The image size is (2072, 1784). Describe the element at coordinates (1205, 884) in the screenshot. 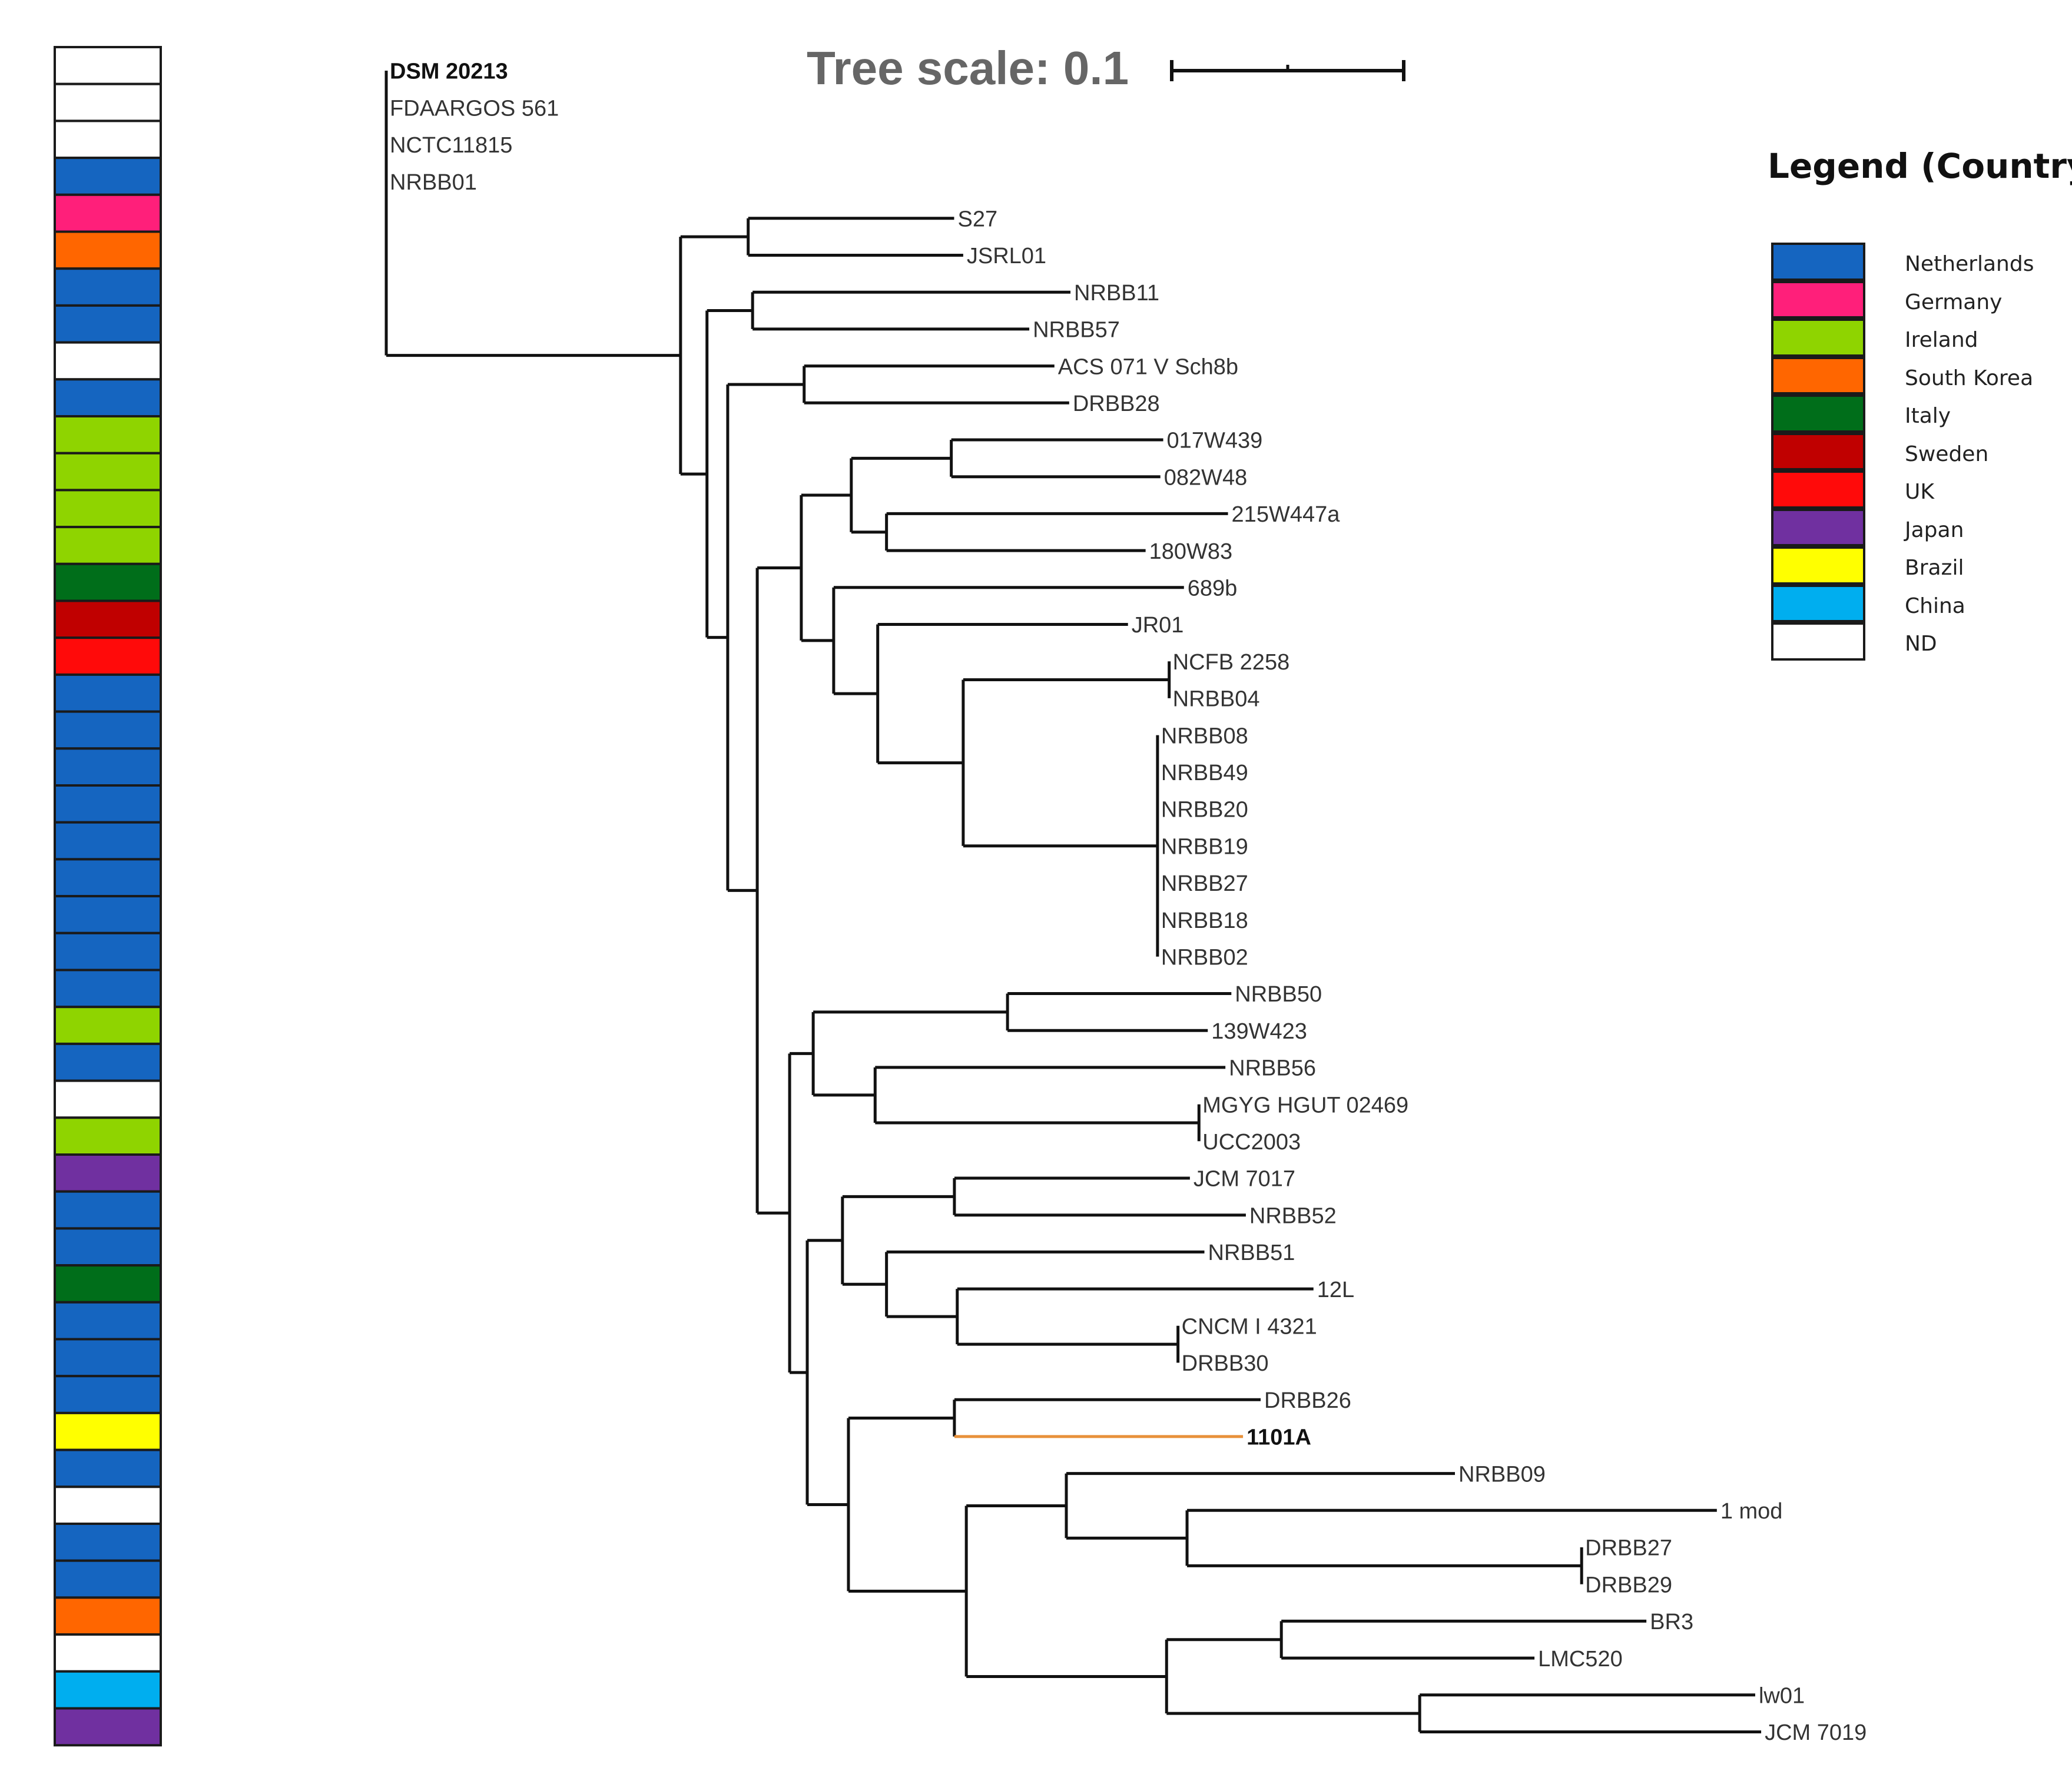

I see `leaf-label: NRBB27` at that location.